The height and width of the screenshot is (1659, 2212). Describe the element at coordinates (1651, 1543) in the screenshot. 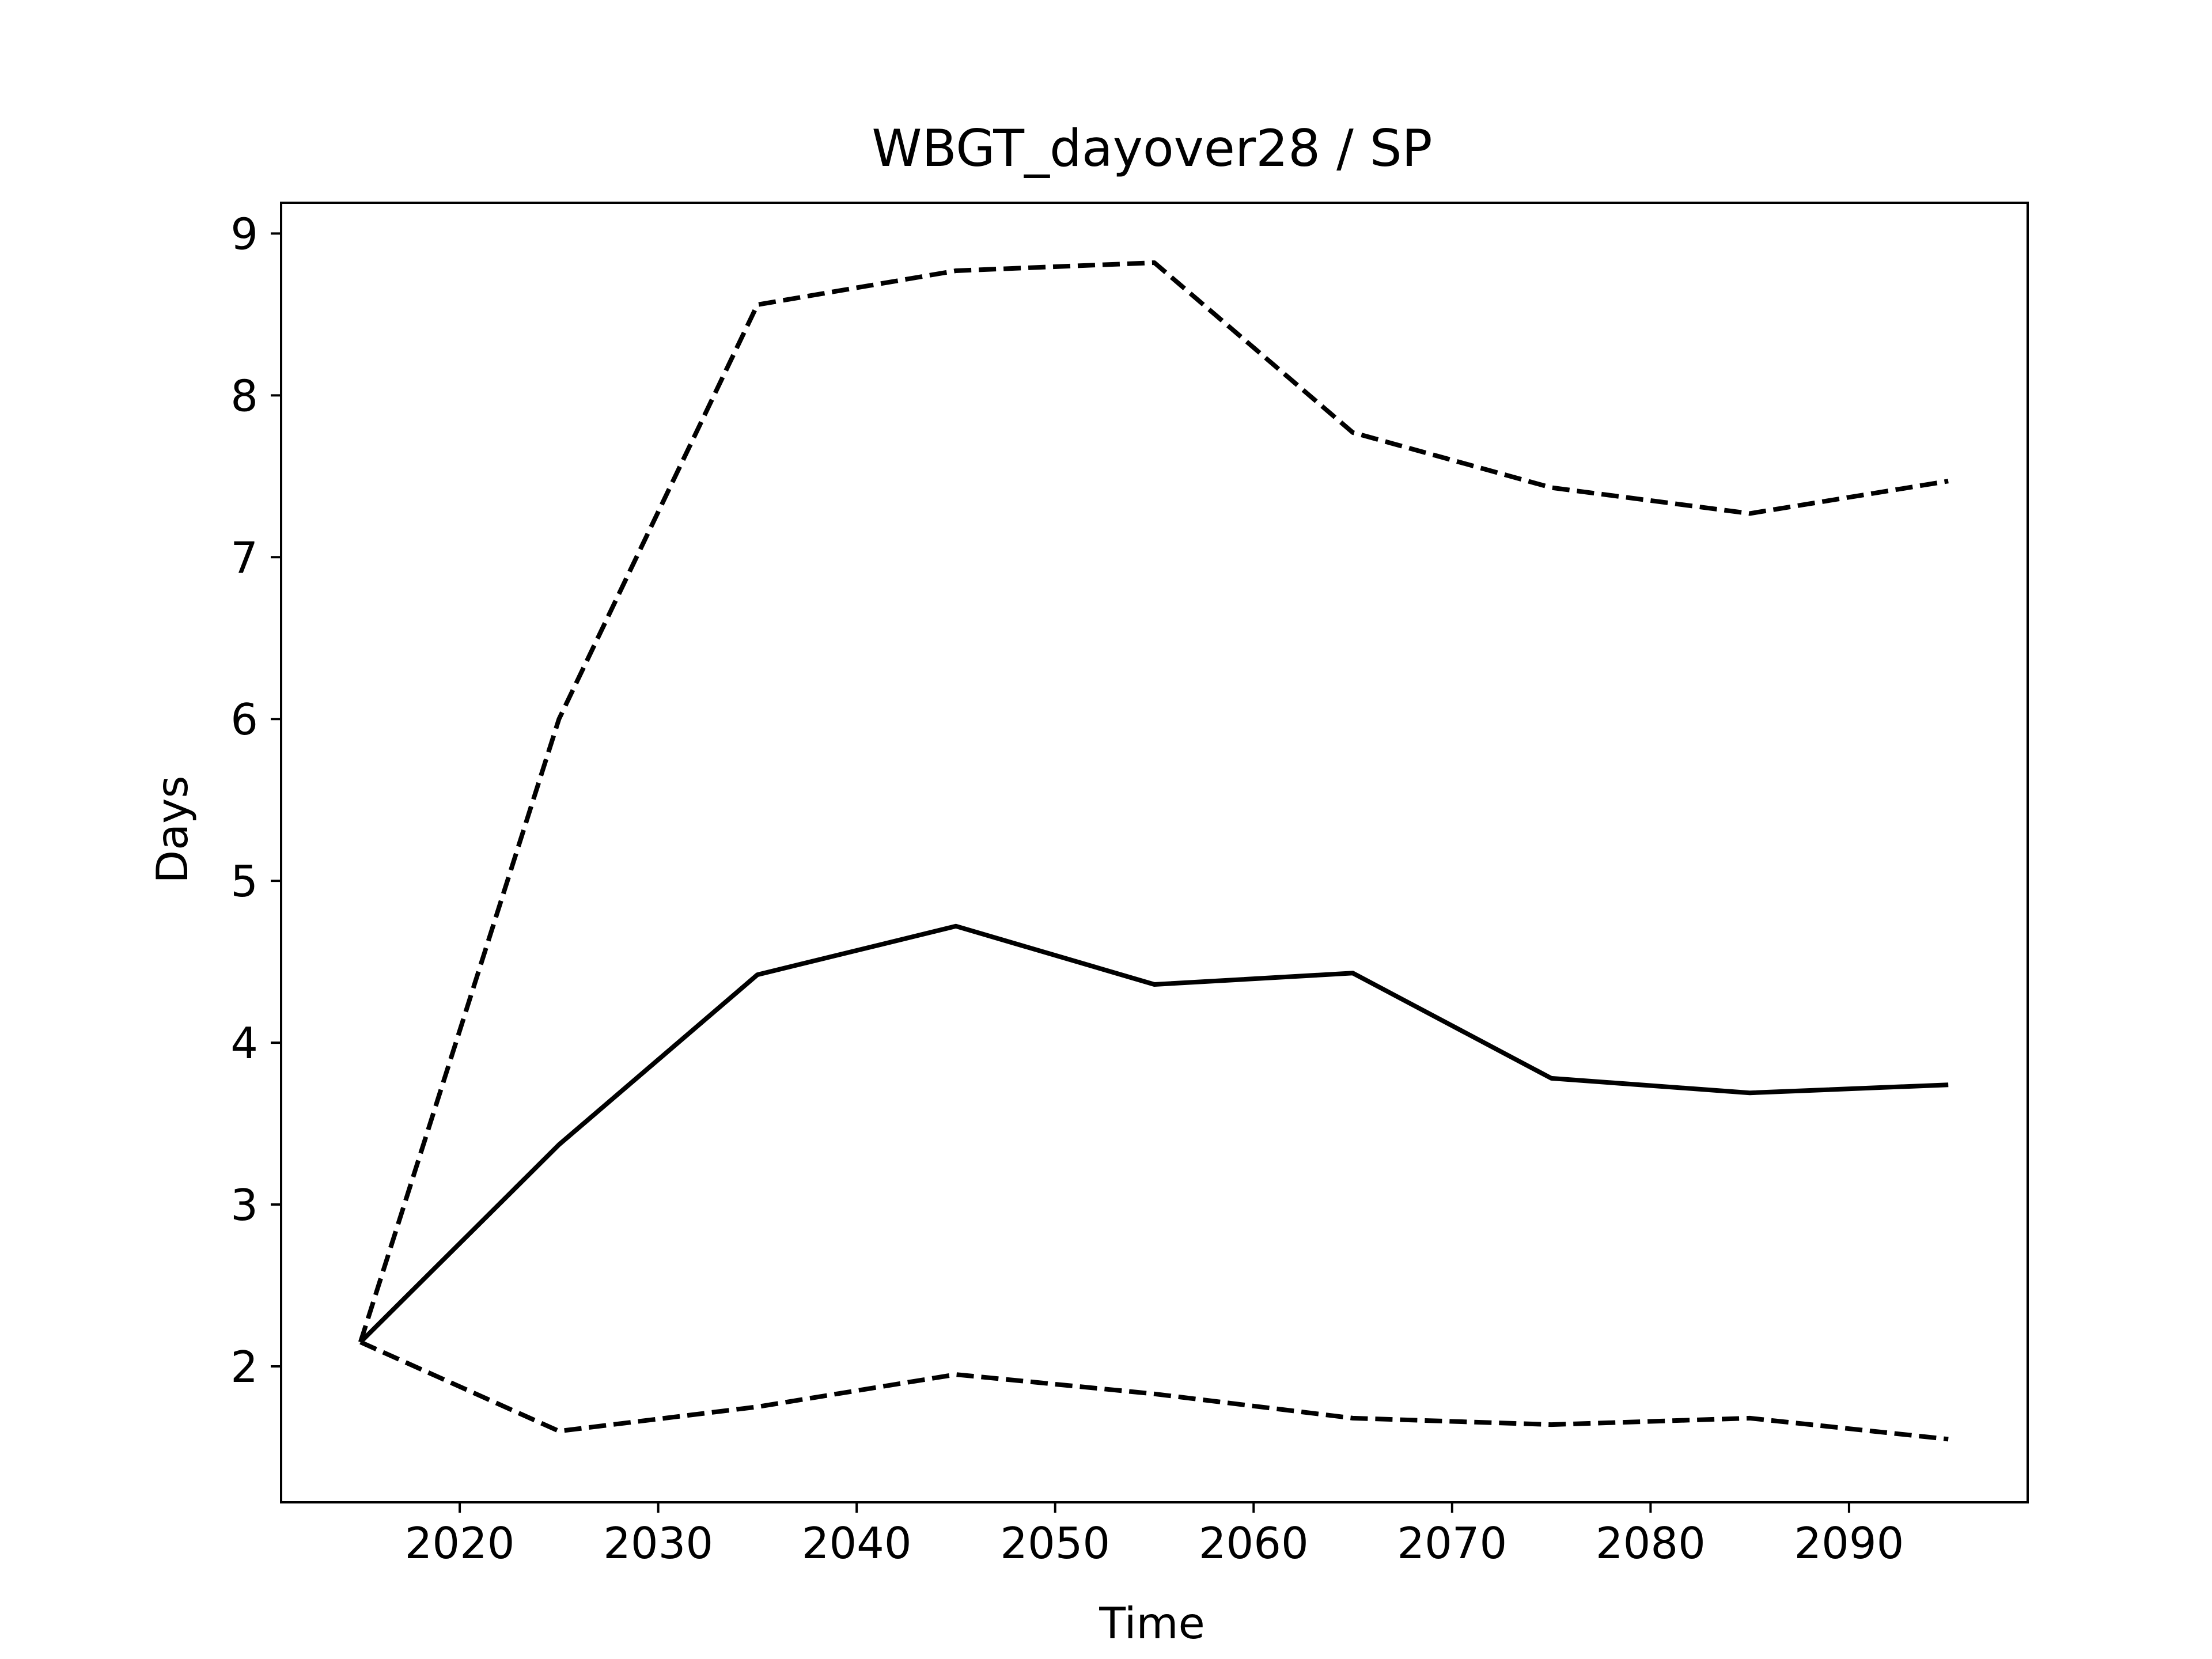

I see `x-tick-label: 2080` at that location.